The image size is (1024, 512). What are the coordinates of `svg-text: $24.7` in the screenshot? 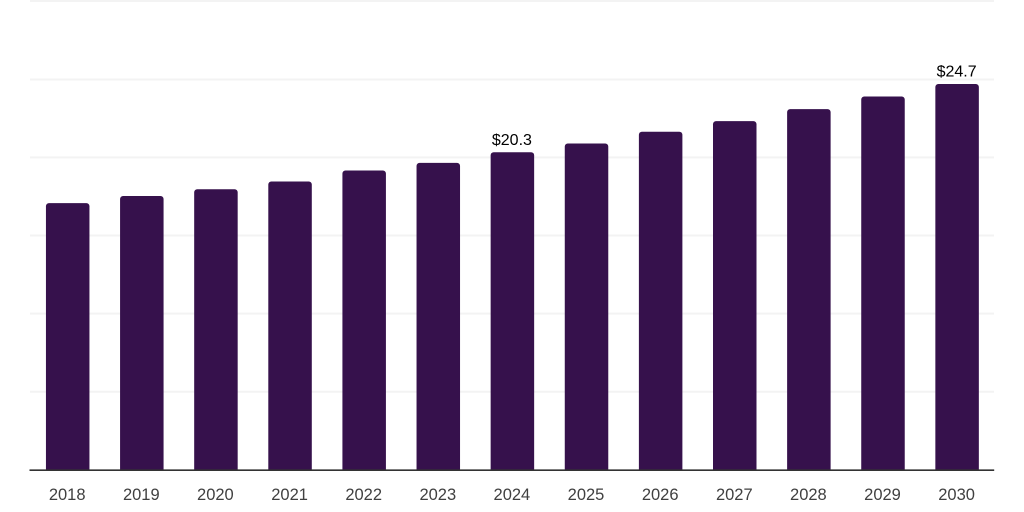 It's located at (957, 72).